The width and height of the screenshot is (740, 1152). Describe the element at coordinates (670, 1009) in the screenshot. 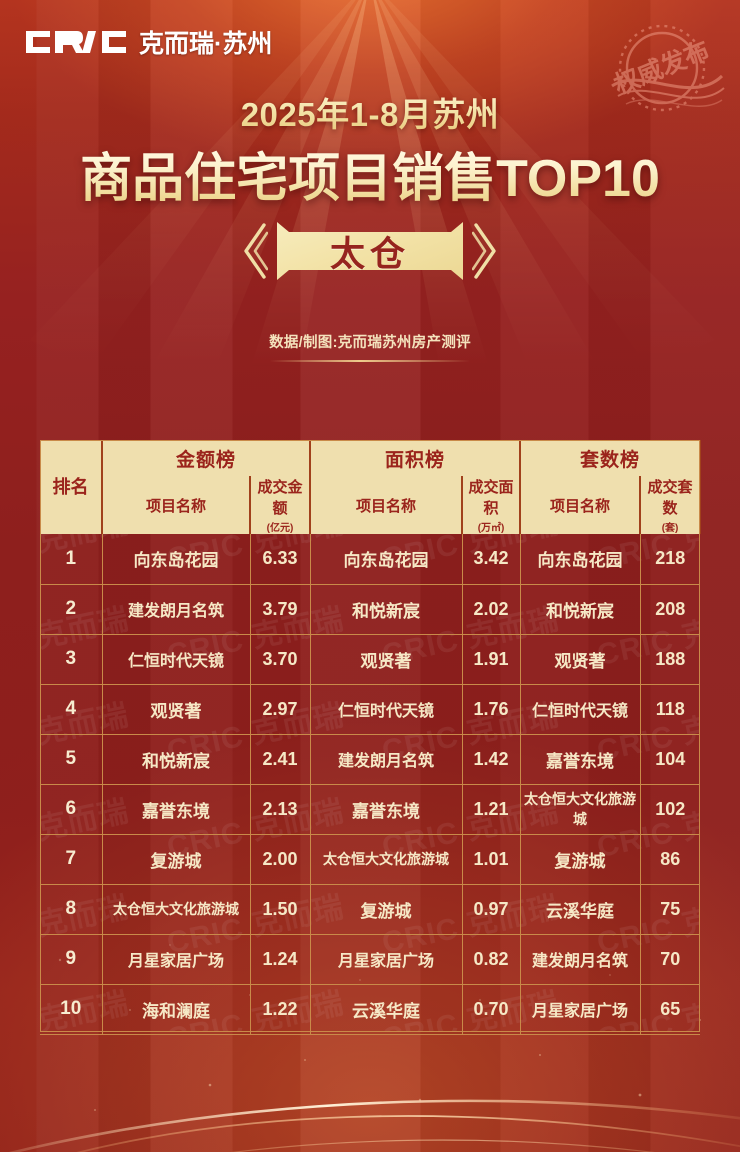

I see `cell-units-value: 65` at that location.